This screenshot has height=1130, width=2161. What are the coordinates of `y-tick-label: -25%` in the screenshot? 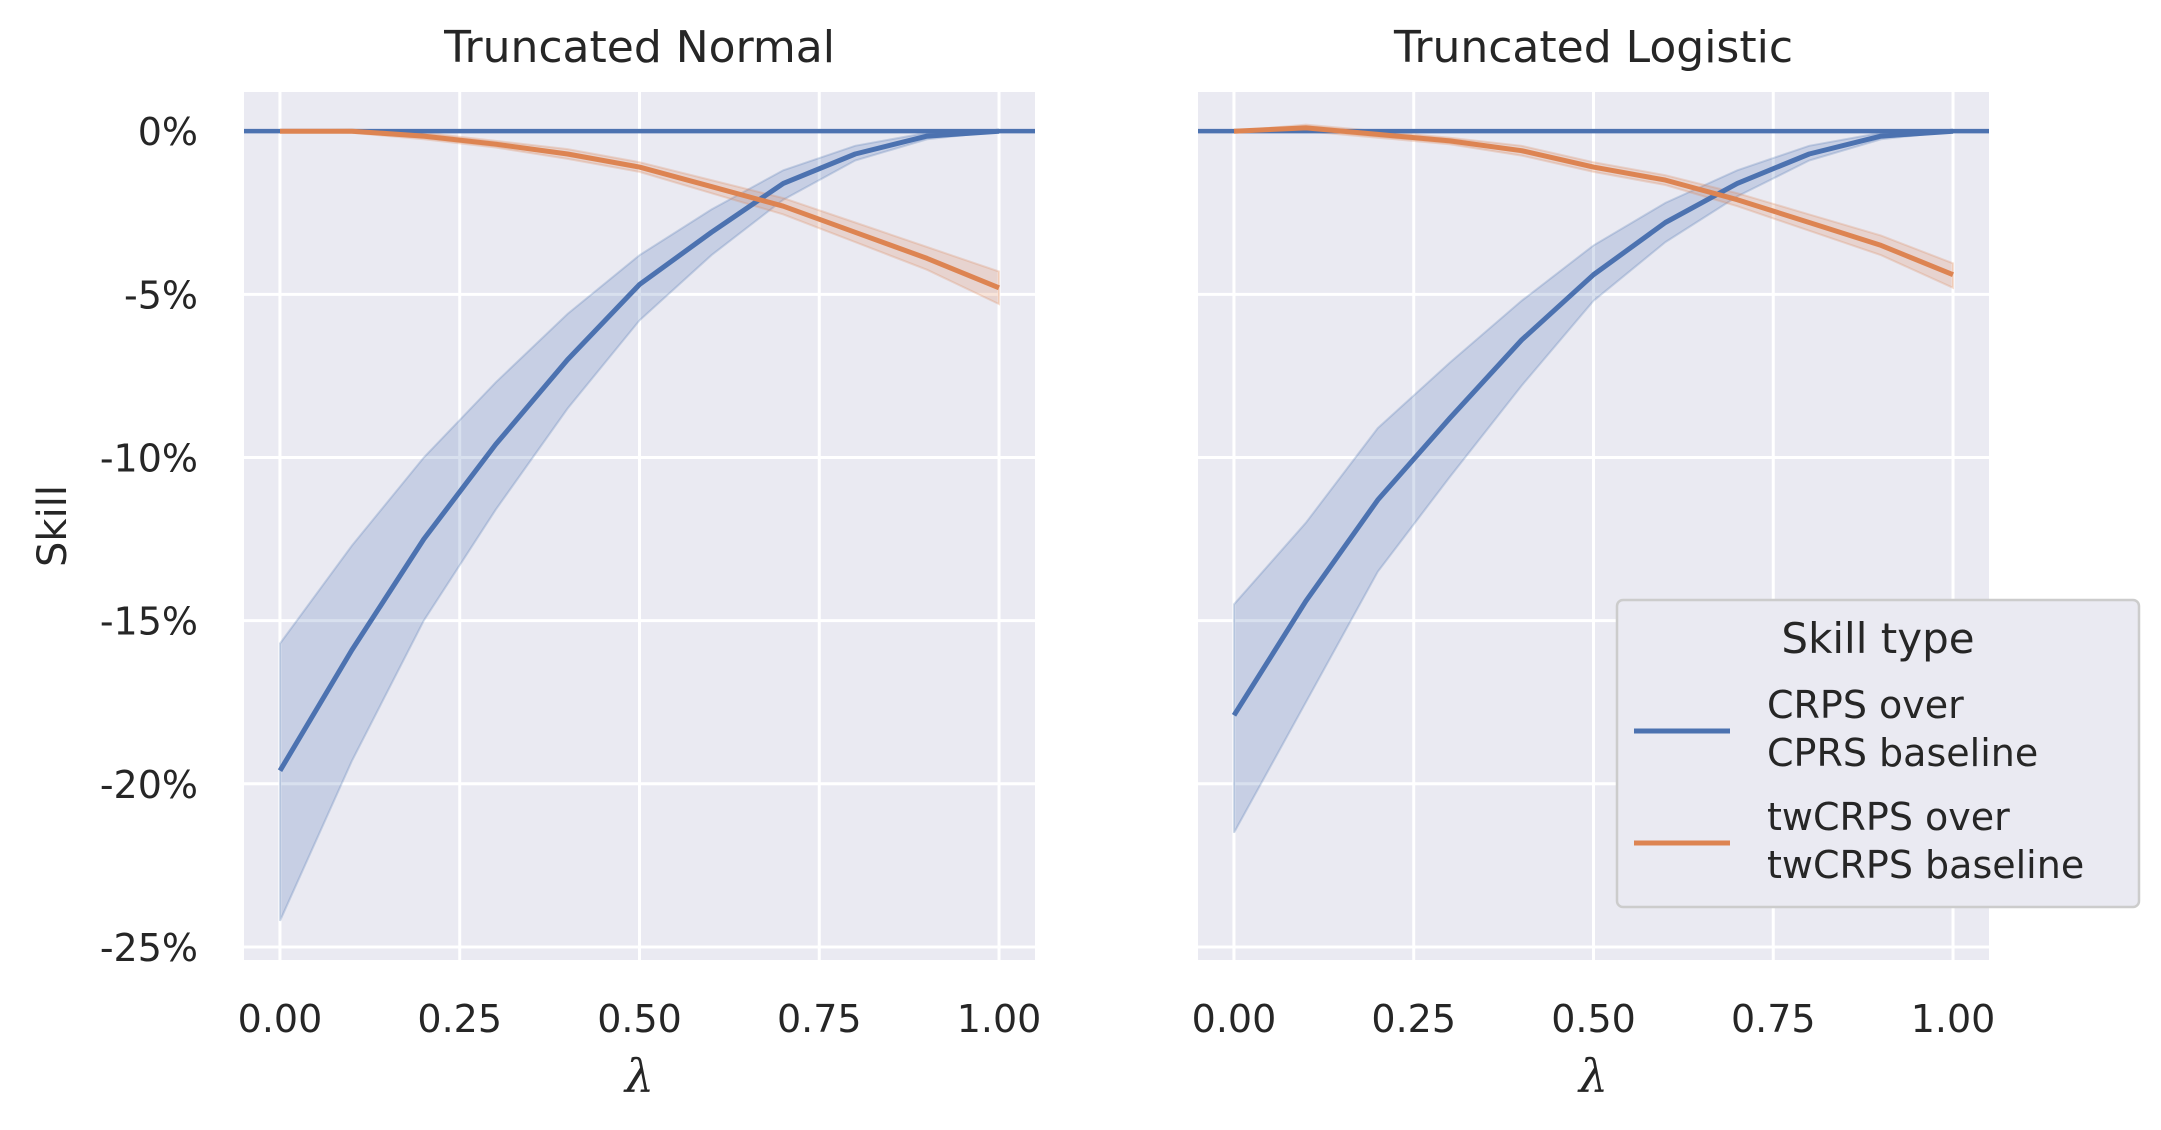 It's located at (149, 948).